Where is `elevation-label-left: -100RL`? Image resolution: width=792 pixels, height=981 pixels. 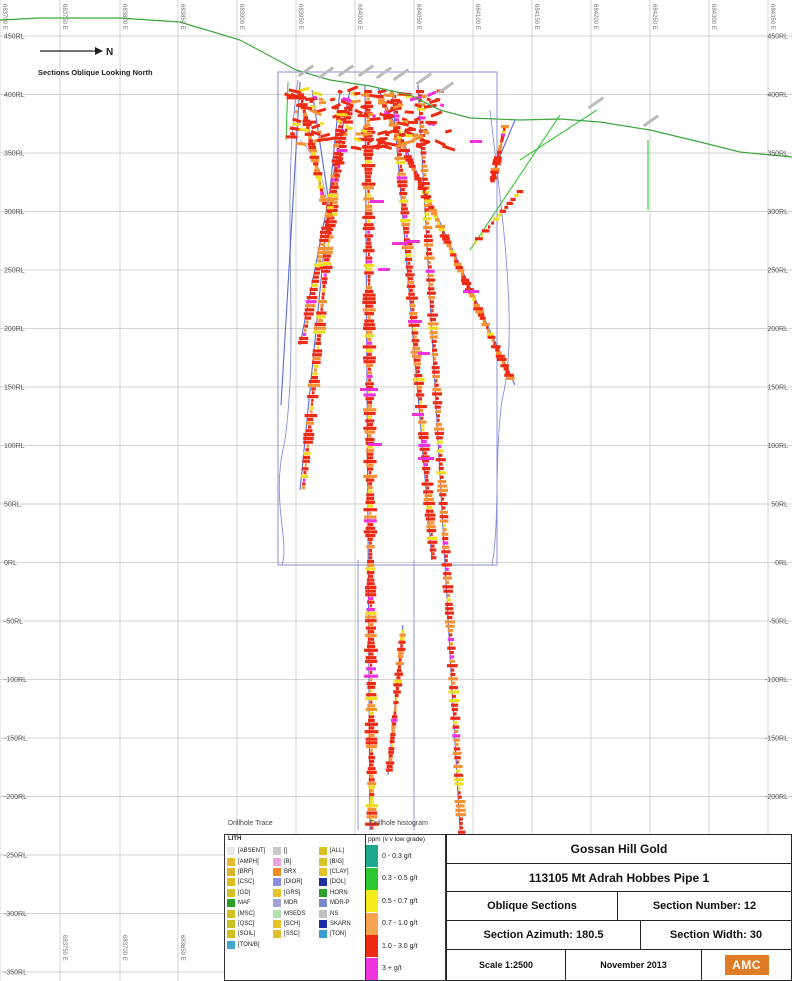
elevation-label-left: -100RL is located at coordinates (15, 680).